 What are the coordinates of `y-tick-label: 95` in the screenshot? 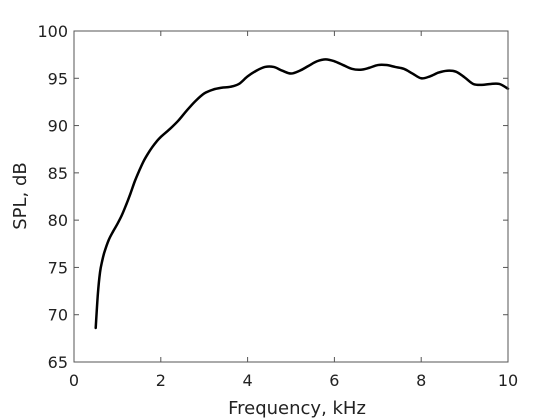 It's located at (58, 78).